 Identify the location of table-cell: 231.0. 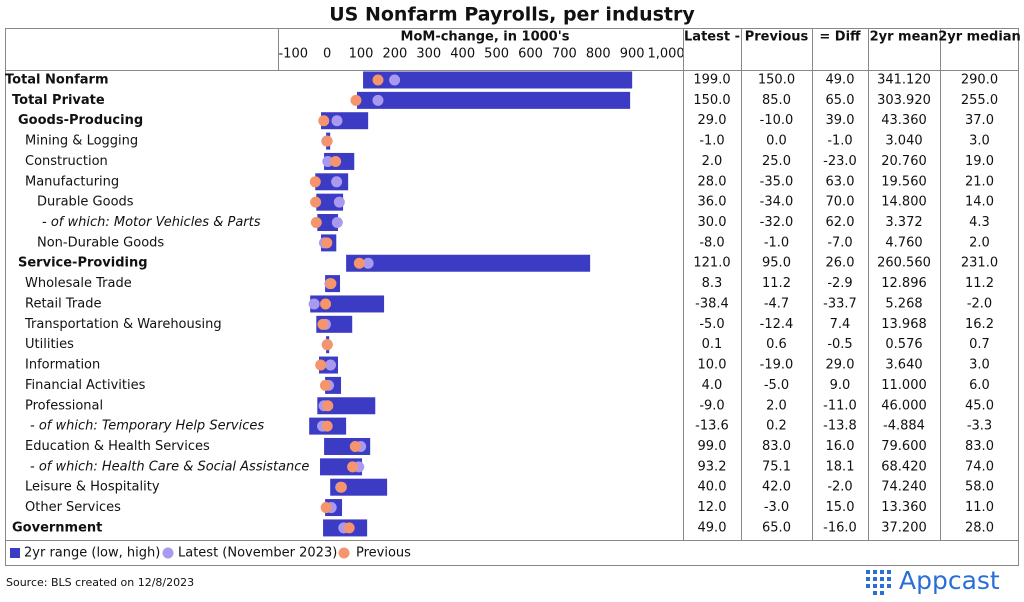
(979, 263).